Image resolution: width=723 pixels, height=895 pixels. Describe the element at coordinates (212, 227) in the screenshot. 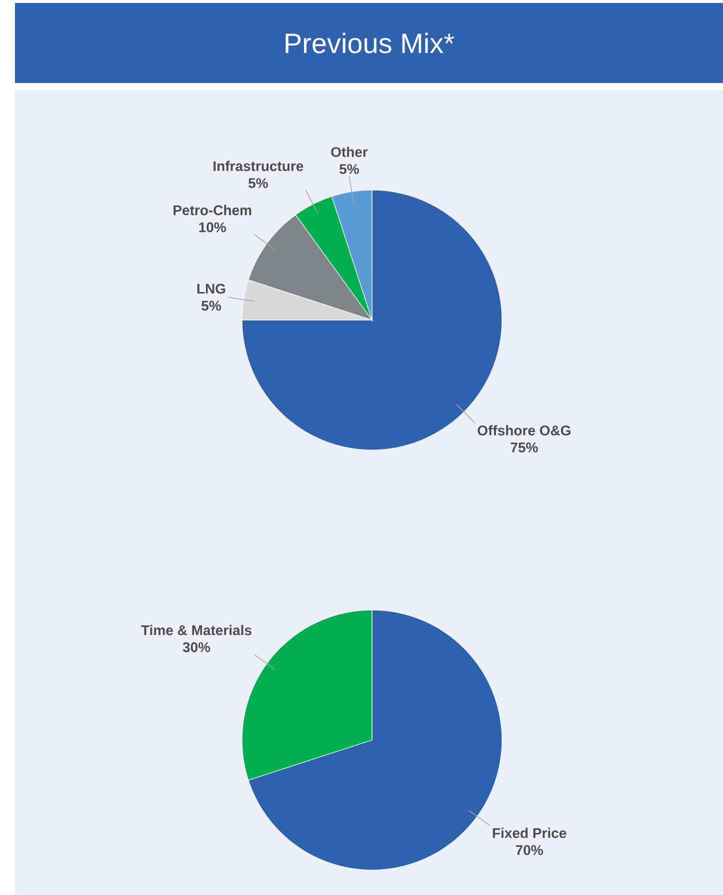

I see `data-label: 10%` at that location.